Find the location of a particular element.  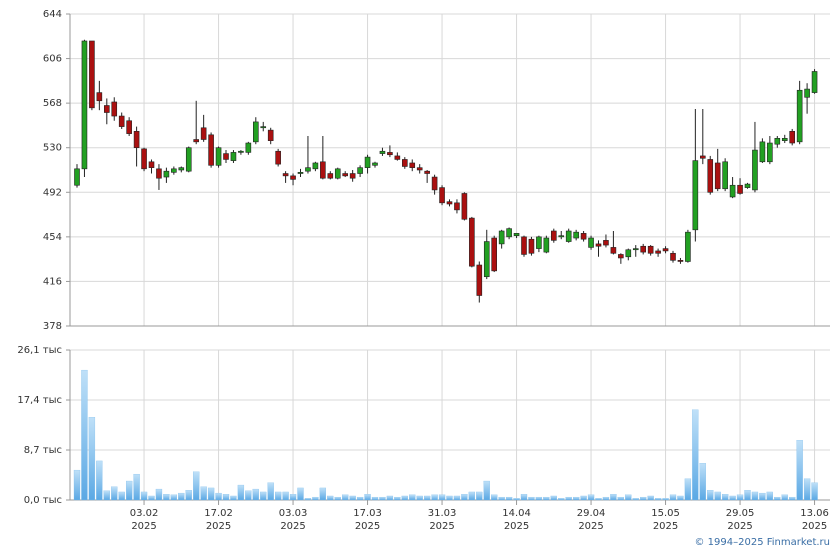

y-tick-label: 454 is located at coordinates (52, 237).